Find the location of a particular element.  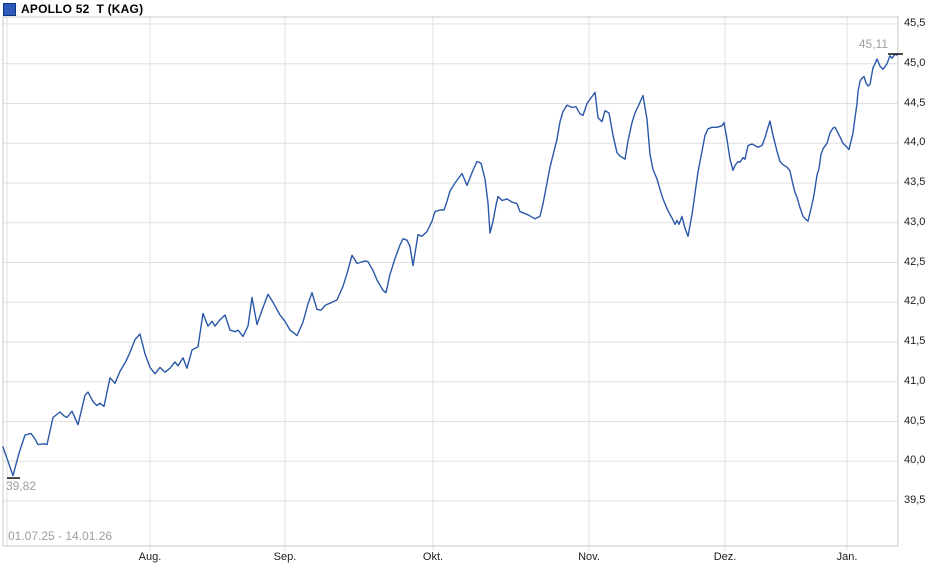

y-tick-label: 40,5 is located at coordinates (915, 420).